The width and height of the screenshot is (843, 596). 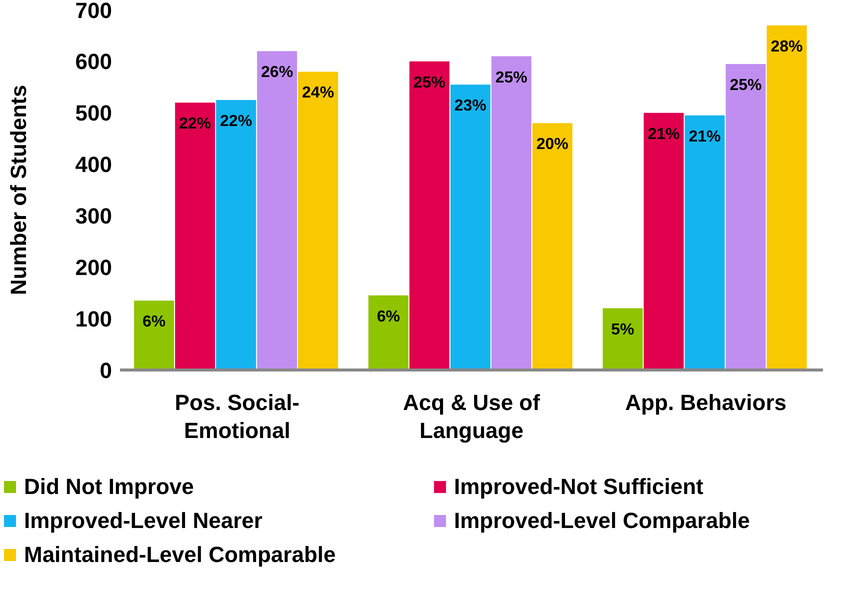 What do you see at coordinates (472, 416) in the screenshot?
I see `x-tick-label: Acq & Use of Language` at bounding box center [472, 416].